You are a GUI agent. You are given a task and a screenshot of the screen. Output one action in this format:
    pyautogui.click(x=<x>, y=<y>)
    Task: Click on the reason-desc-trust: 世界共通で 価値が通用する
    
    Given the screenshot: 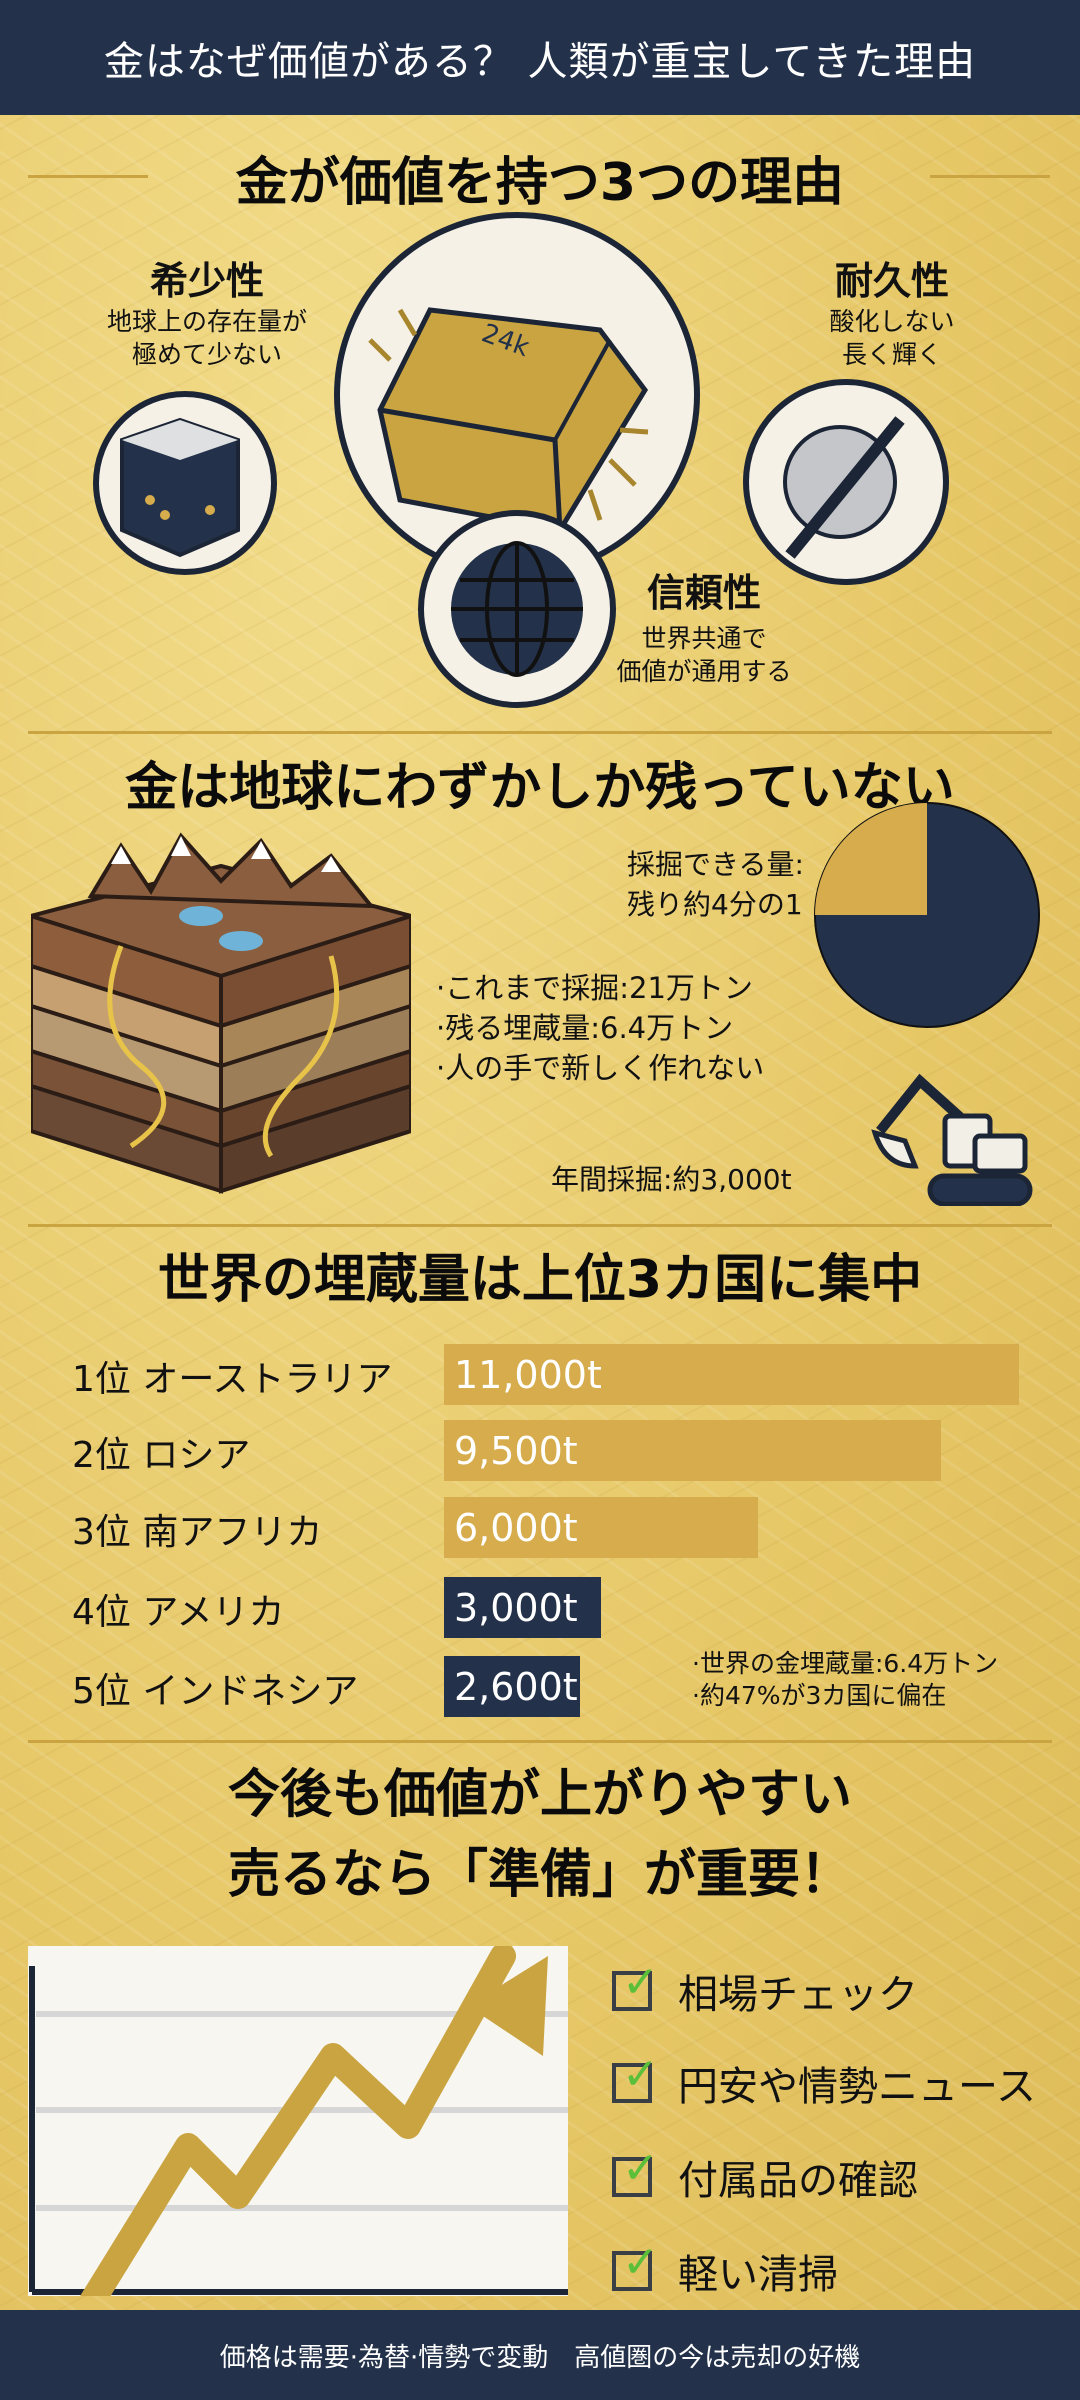 What is the action you would take?
    pyautogui.click(x=704, y=655)
    